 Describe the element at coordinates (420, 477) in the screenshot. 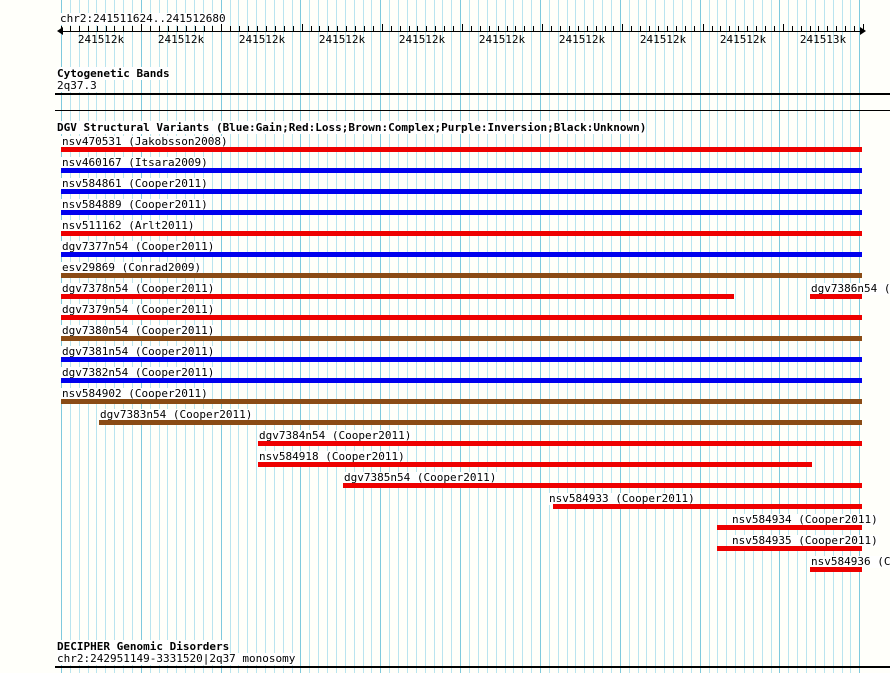

I see `feature-label: dgv7385n54 (Cooper2011)` at that location.